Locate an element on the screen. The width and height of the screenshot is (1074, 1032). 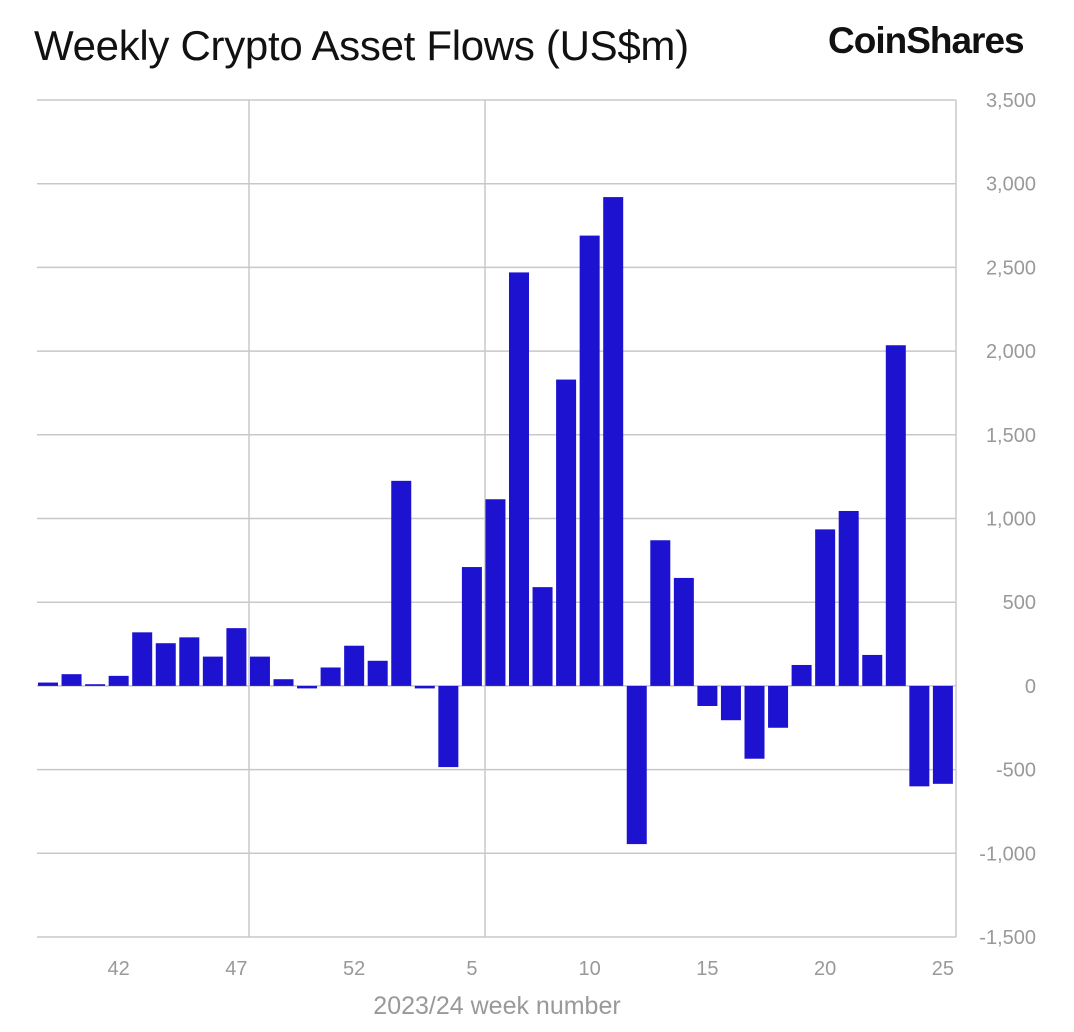
y-tick-label: -500 is located at coordinates (1016, 771).